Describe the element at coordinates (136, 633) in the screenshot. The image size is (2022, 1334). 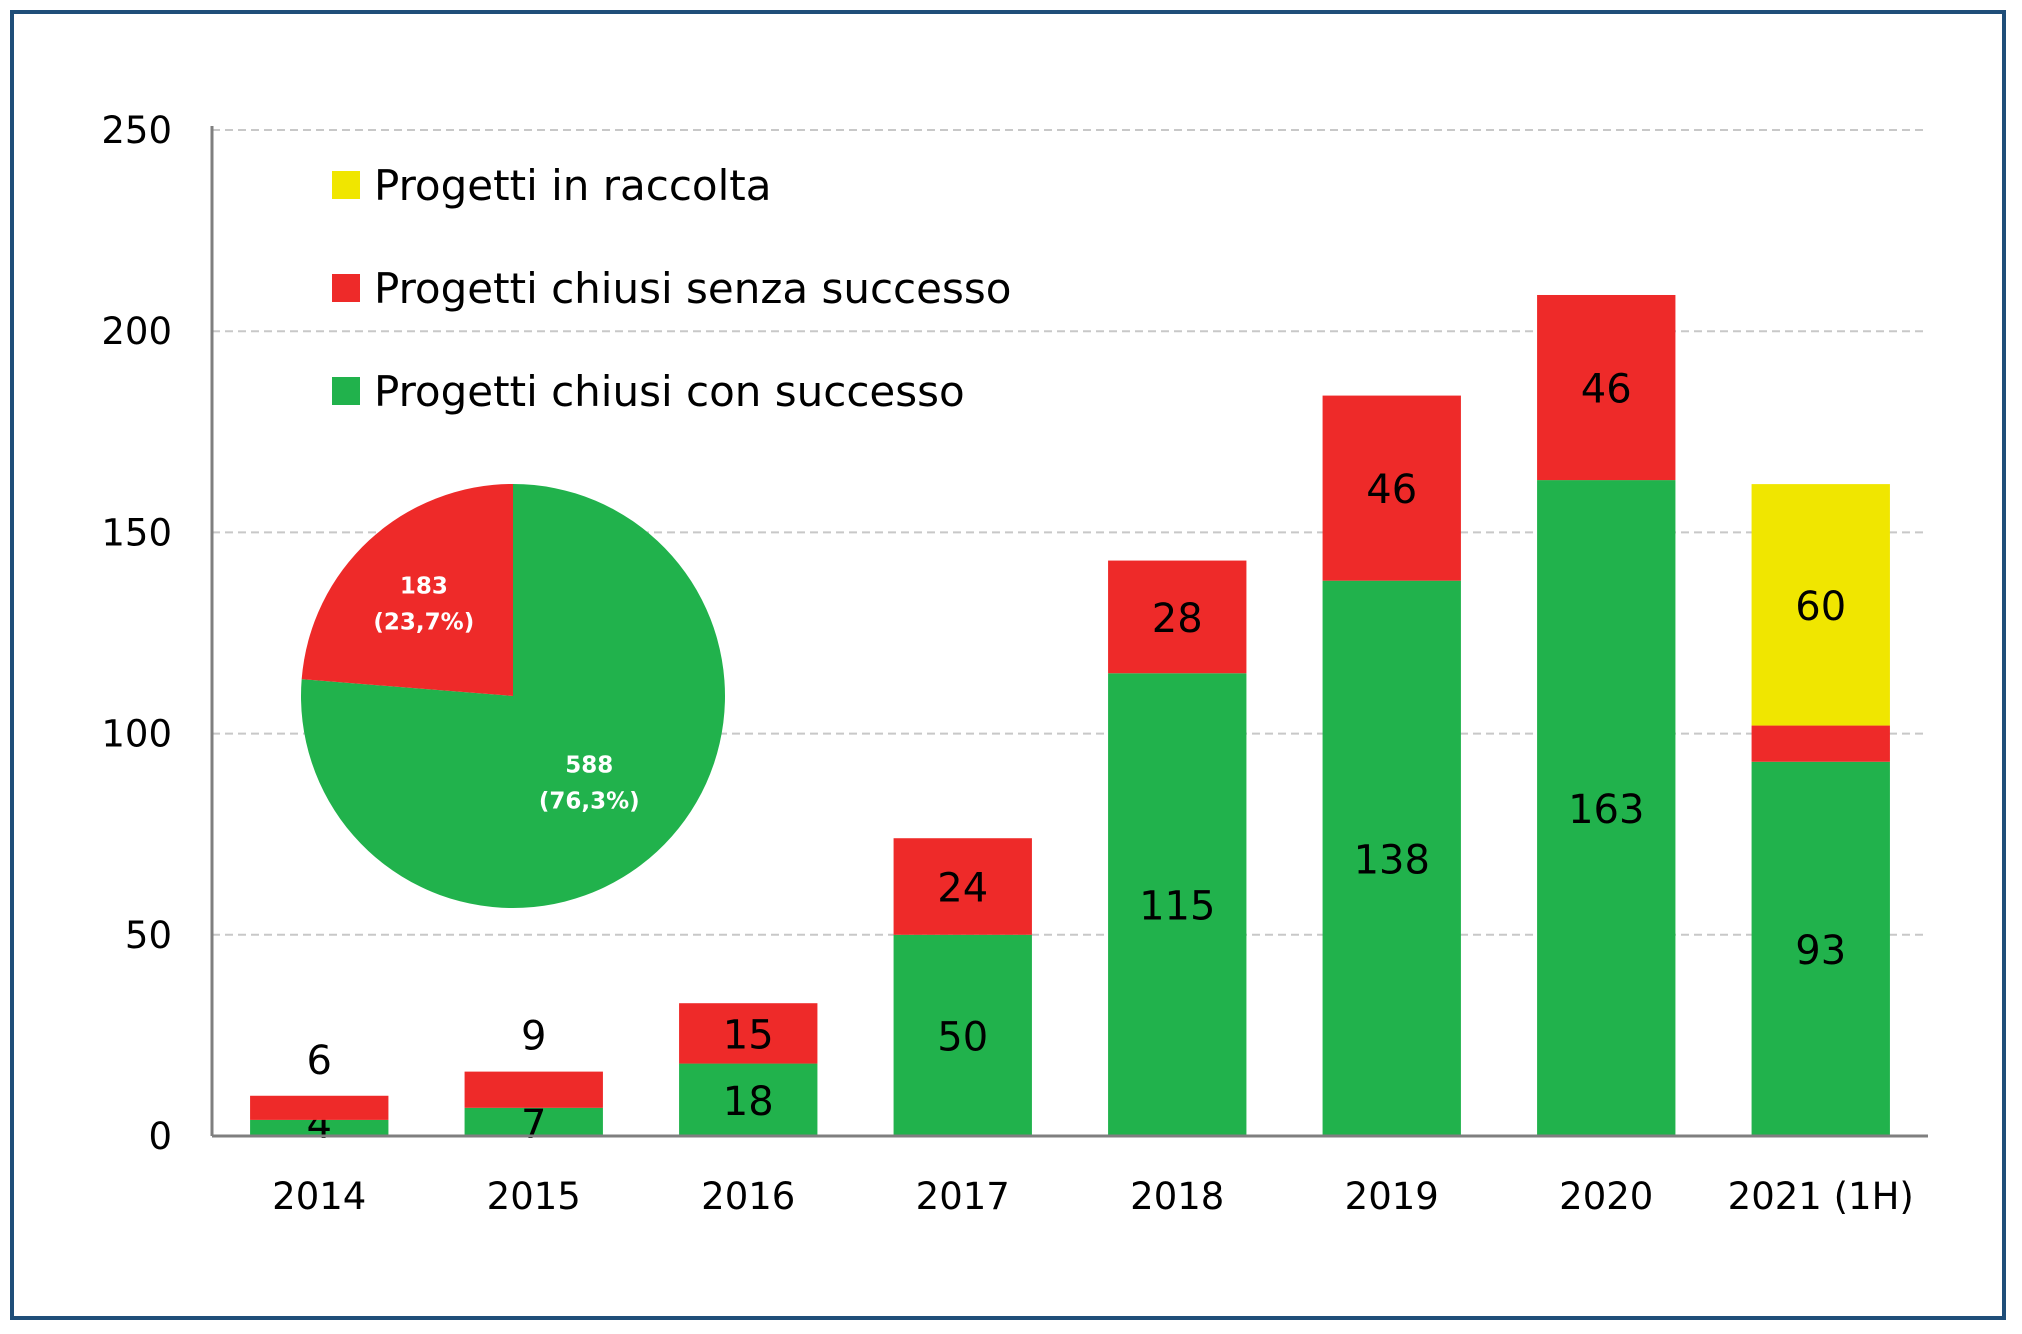
I see `y-tick-labels: 0 50 100 150 200 250` at that location.